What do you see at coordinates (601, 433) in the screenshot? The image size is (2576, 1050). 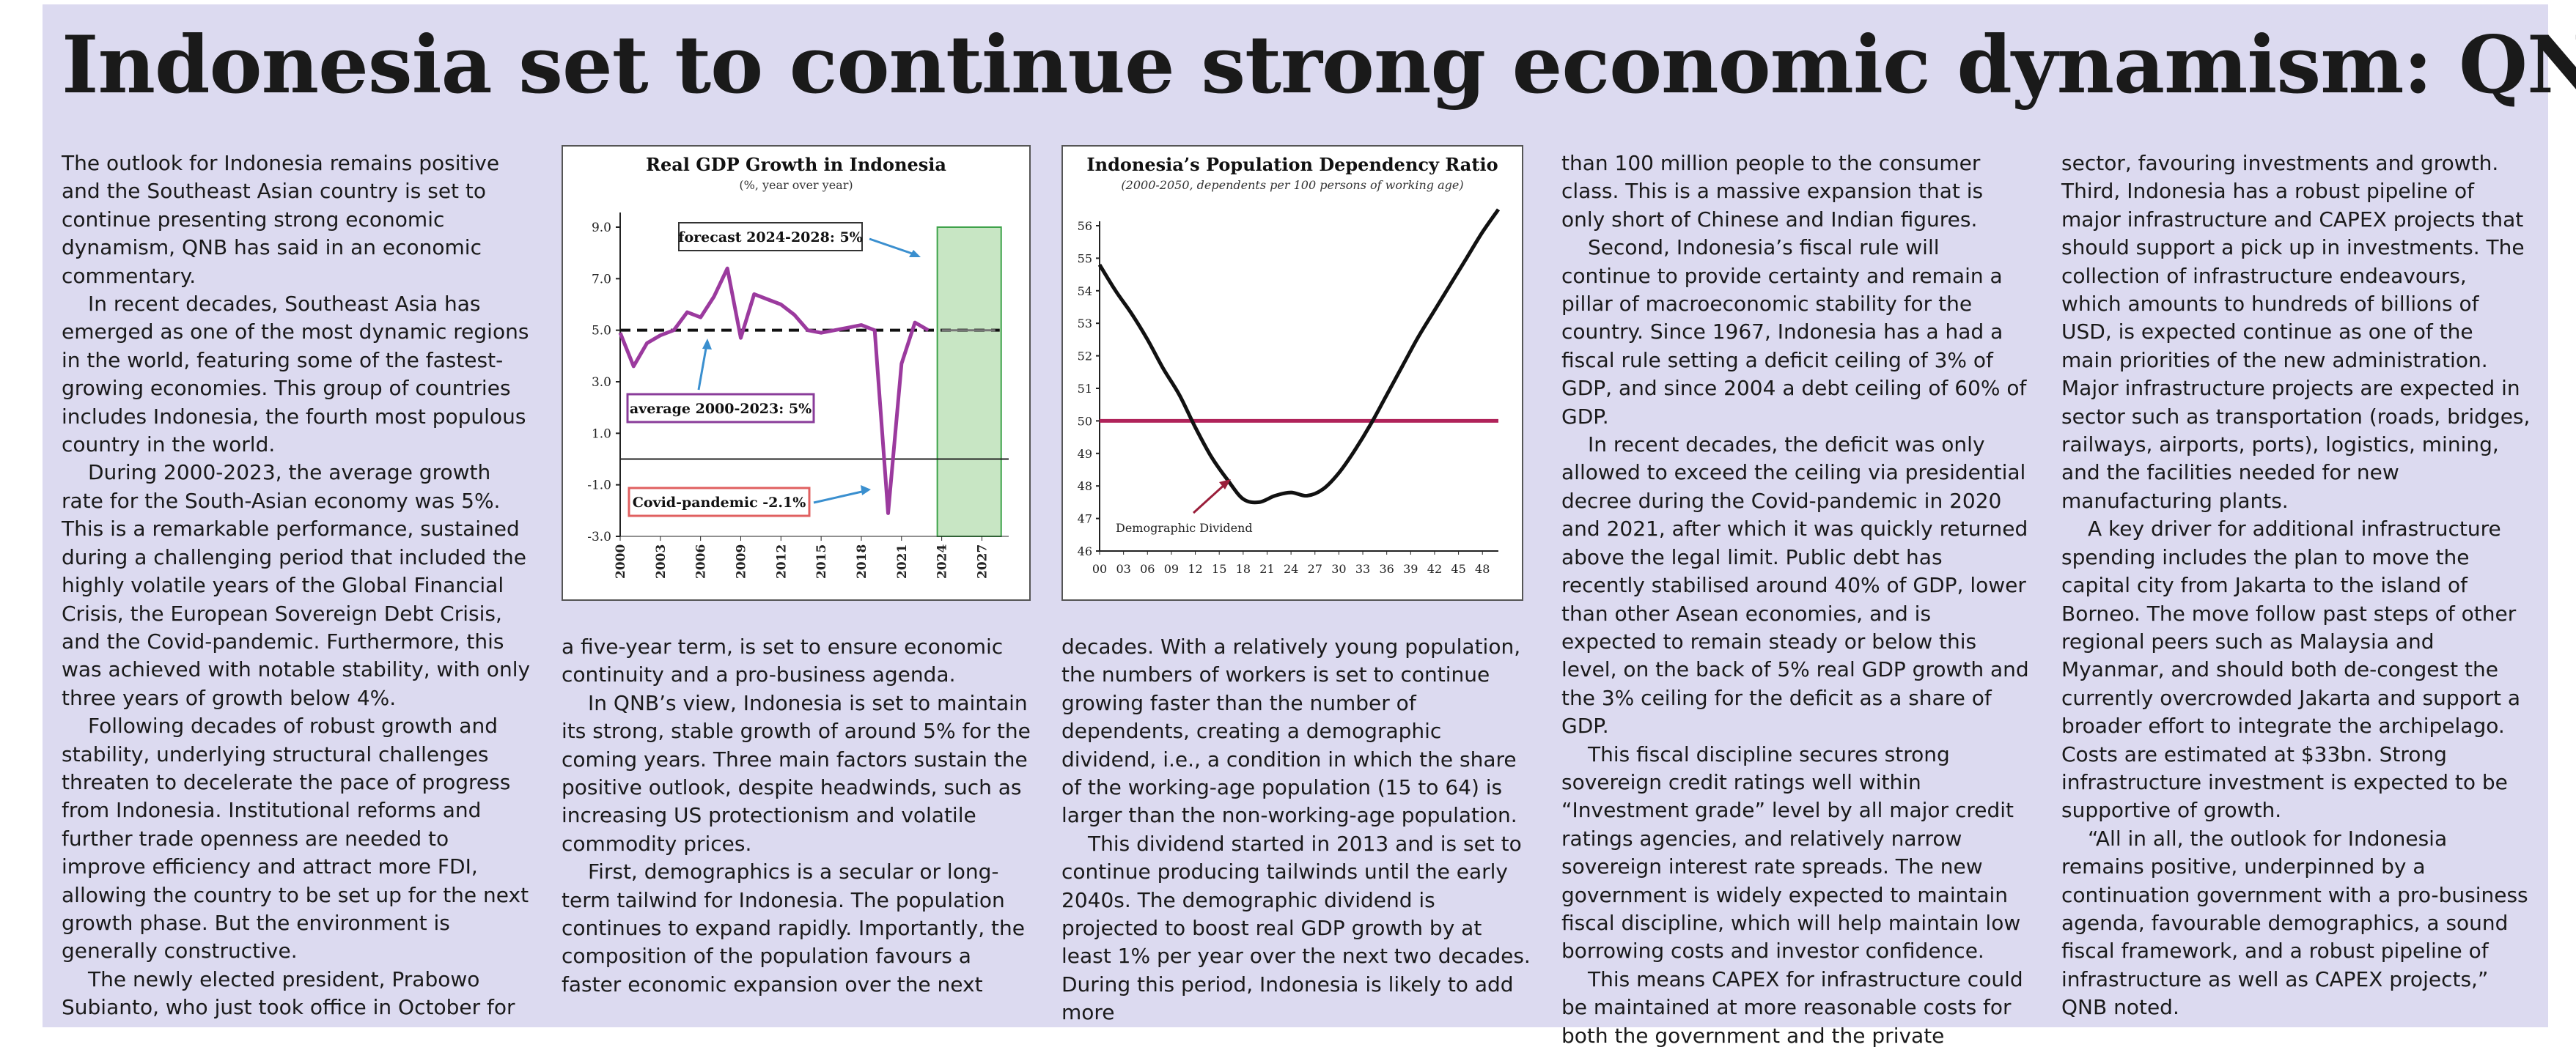 I see `y-tick-label: 1.0` at bounding box center [601, 433].